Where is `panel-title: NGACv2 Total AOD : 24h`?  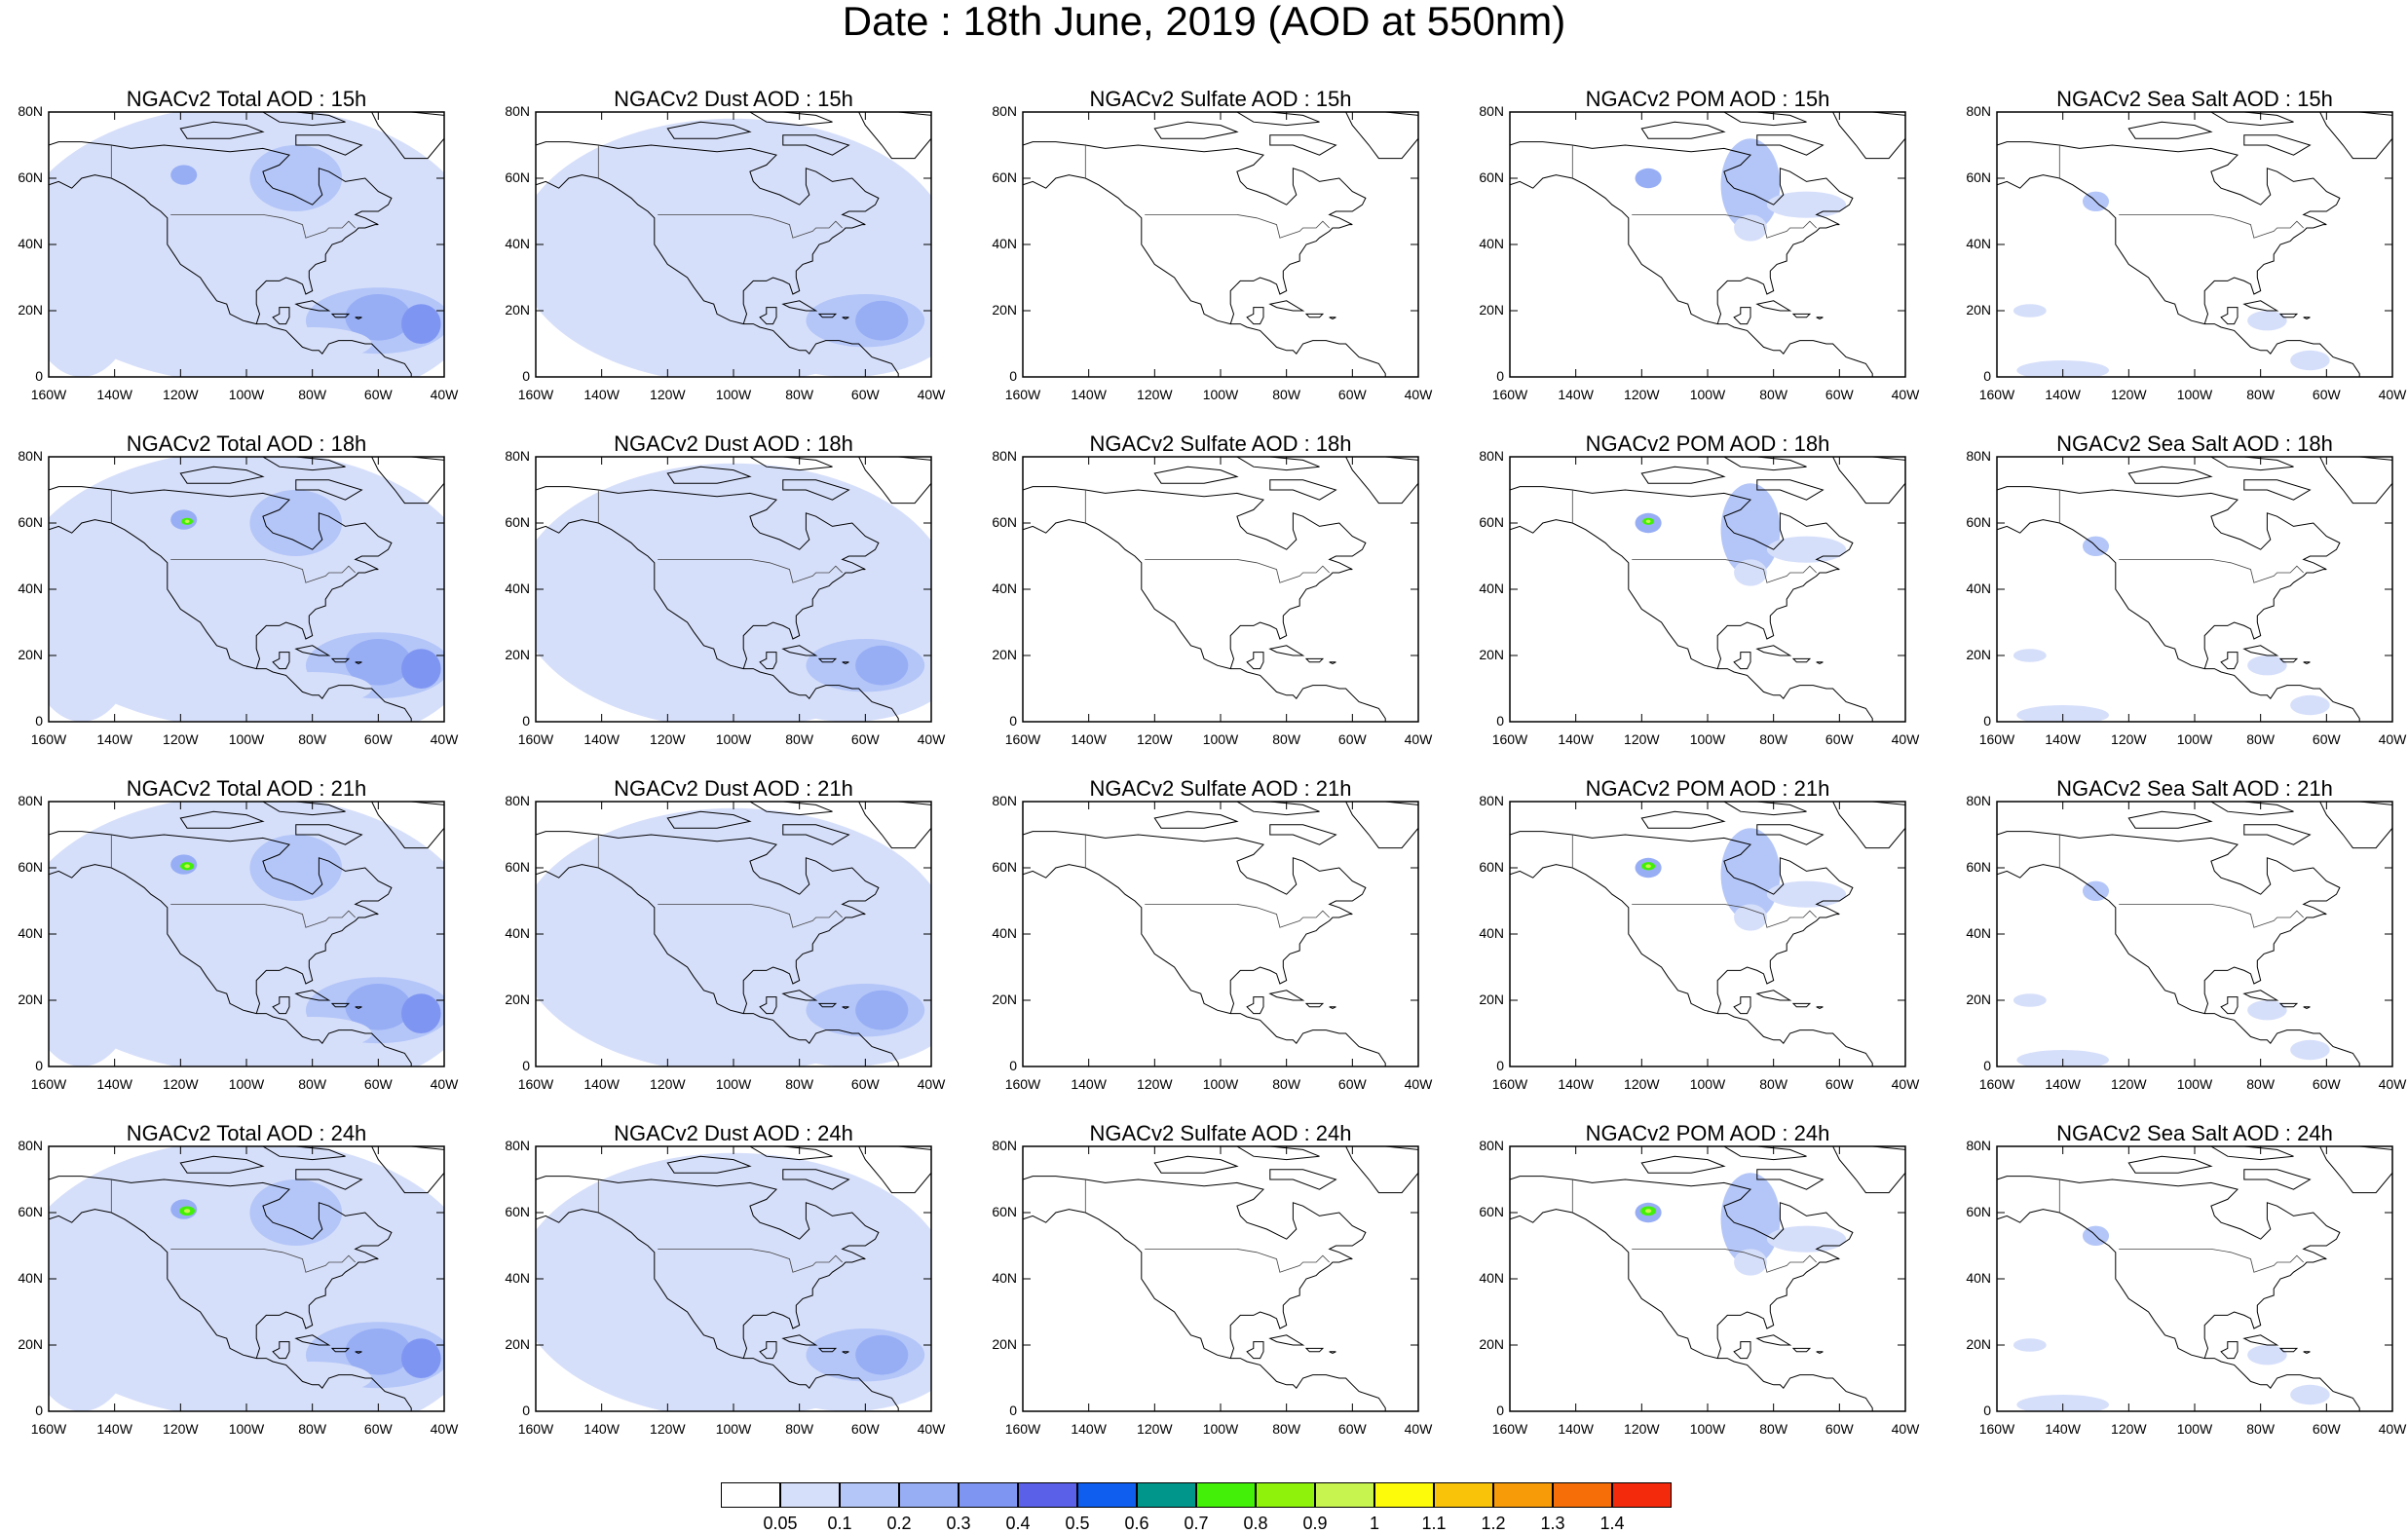
panel-title: NGACv2 Total AOD : 24h is located at coordinates (246, 1133).